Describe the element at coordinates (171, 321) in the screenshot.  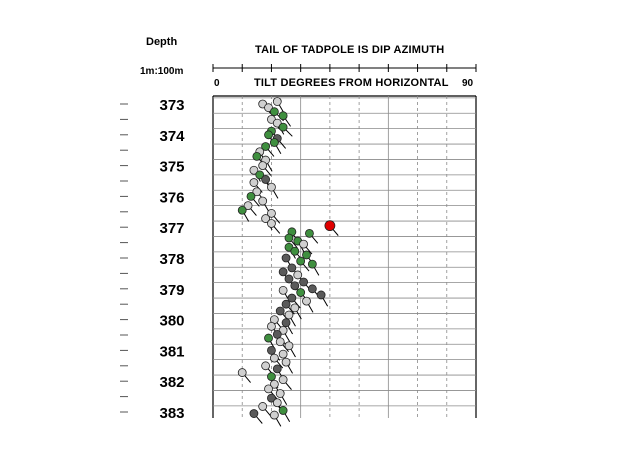
I see `depth-tick-label: 380` at that location.